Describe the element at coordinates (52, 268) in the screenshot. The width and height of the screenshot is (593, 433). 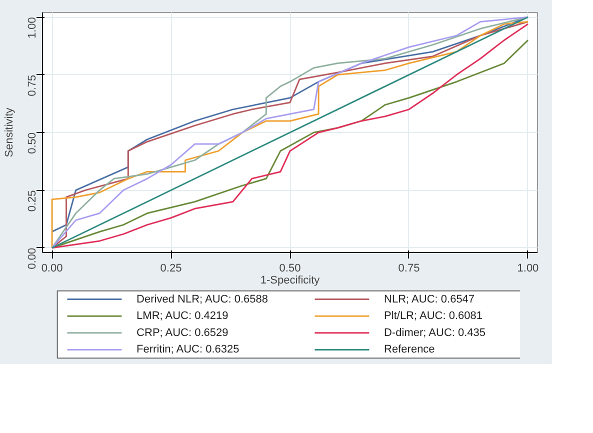
I see `x-tick-label: 0.00` at that location.